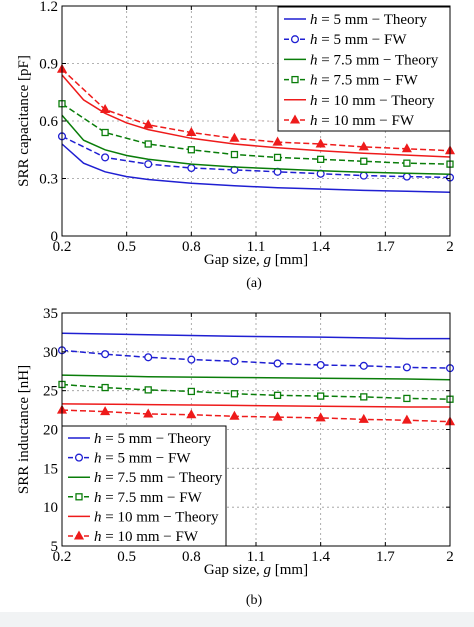 The width and height of the screenshot is (474, 627). I want to click on x-tick-label: 0.5, so click(126, 247).